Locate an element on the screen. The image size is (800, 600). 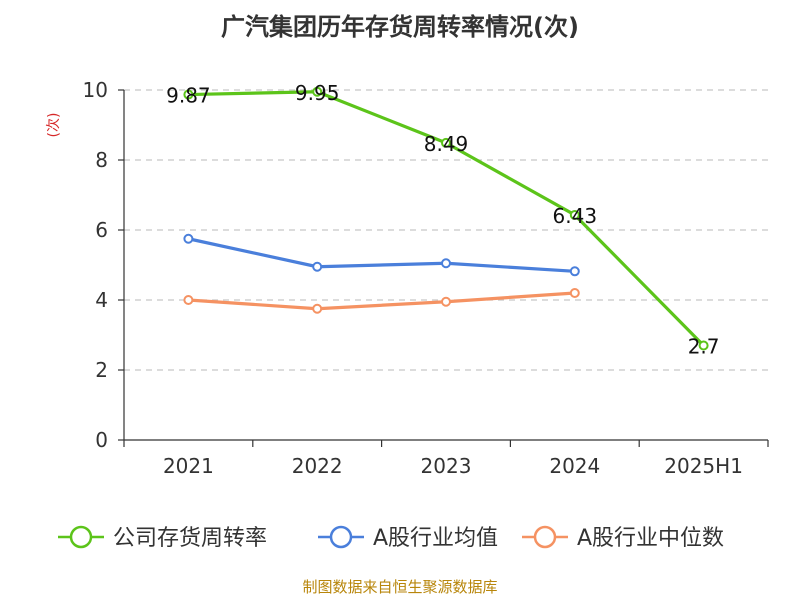
legend: 公司存货周转率 A股行业均值 A股行业中位数 is located at coordinates (391, 538).